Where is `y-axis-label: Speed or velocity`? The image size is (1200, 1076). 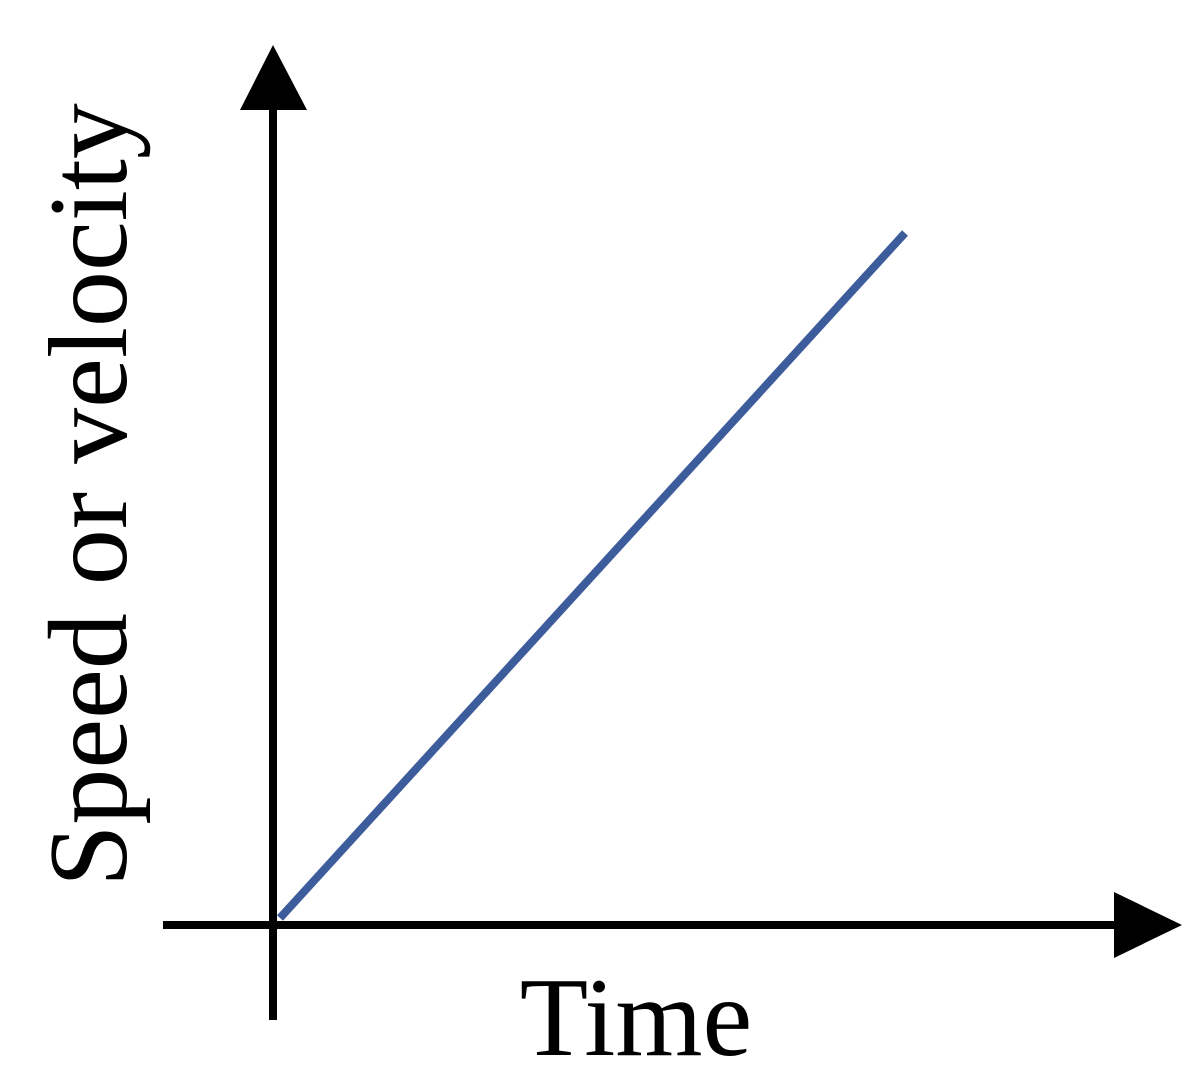
y-axis-label: Speed or velocity is located at coordinates (89, 495).